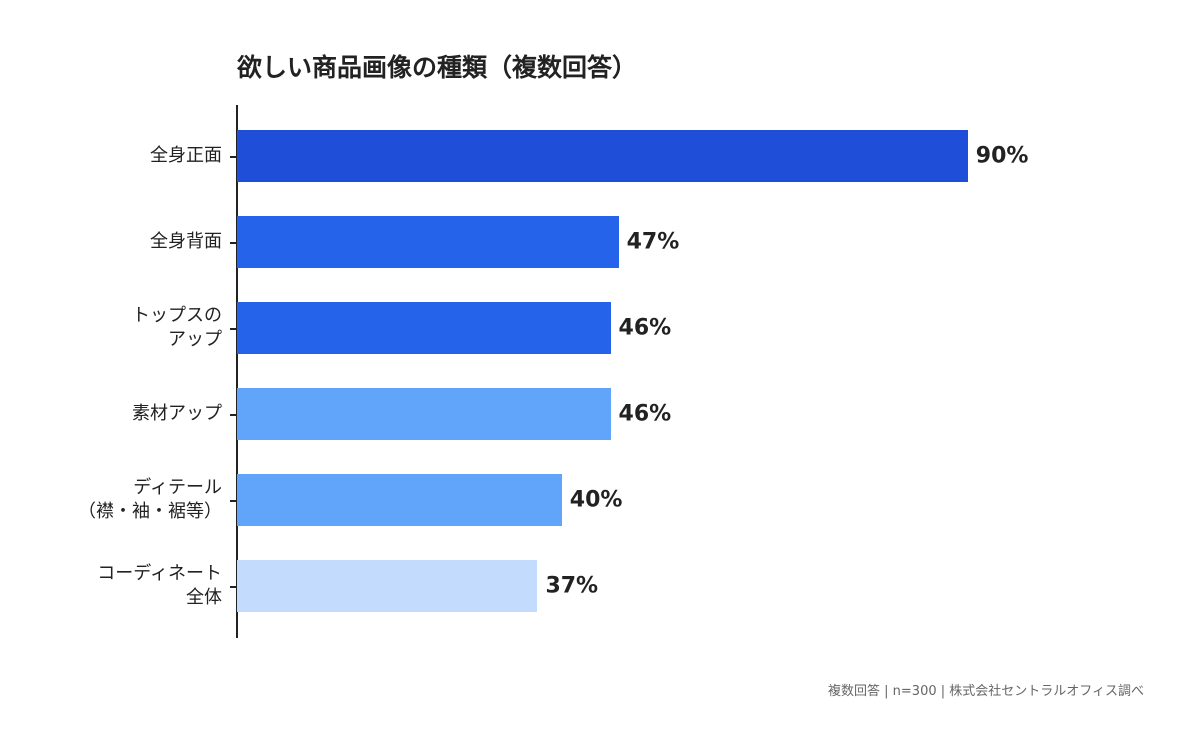 This screenshot has height=754, width=1200. I want to click on category-label: トップスの アップ, so click(177, 327).